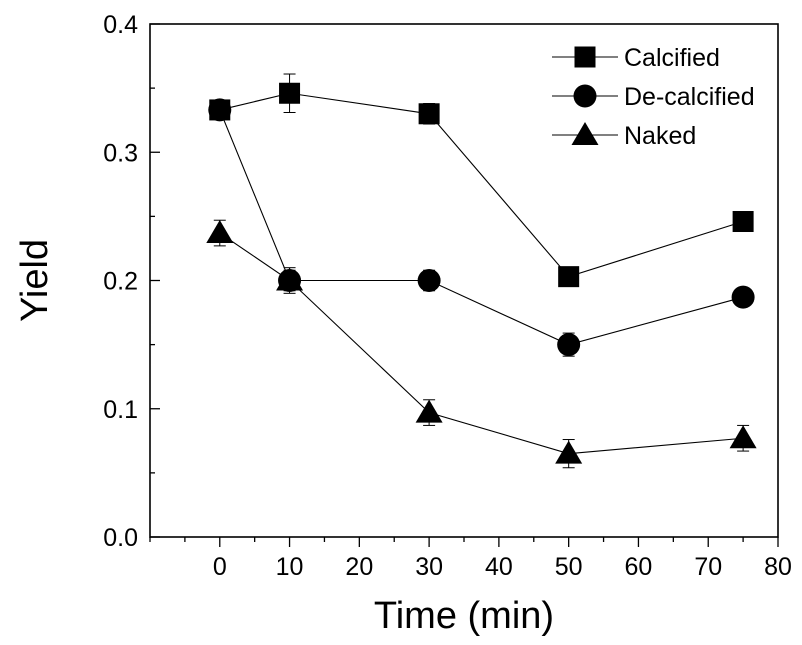  What do you see at coordinates (585, 57) in the screenshot?
I see `legend-marker-calcified` at bounding box center [585, 57].